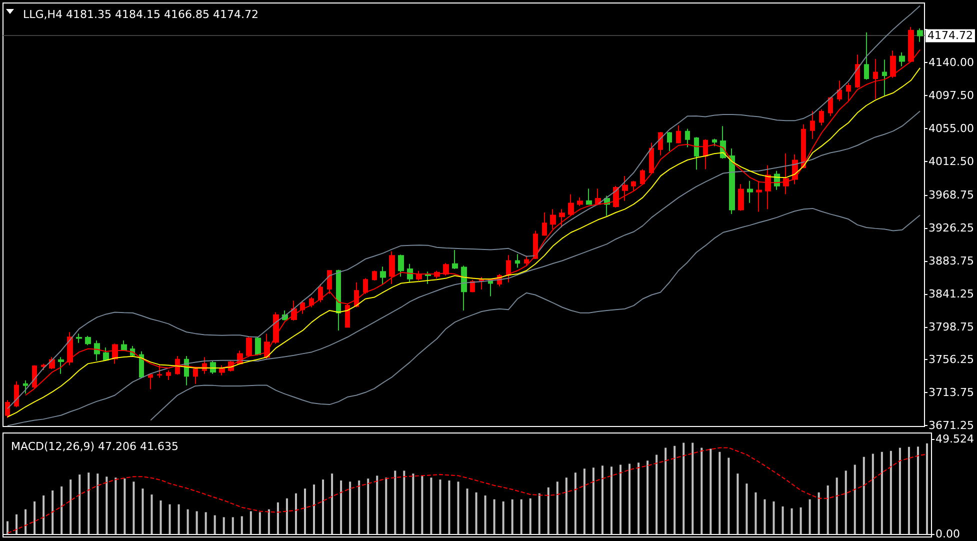 This screenshot has height=541, width=977. What do you see at coordinates (951, 261) in the screenshot?
I see `y-tick-label: 3883.75` at bounding box center [951, 261].